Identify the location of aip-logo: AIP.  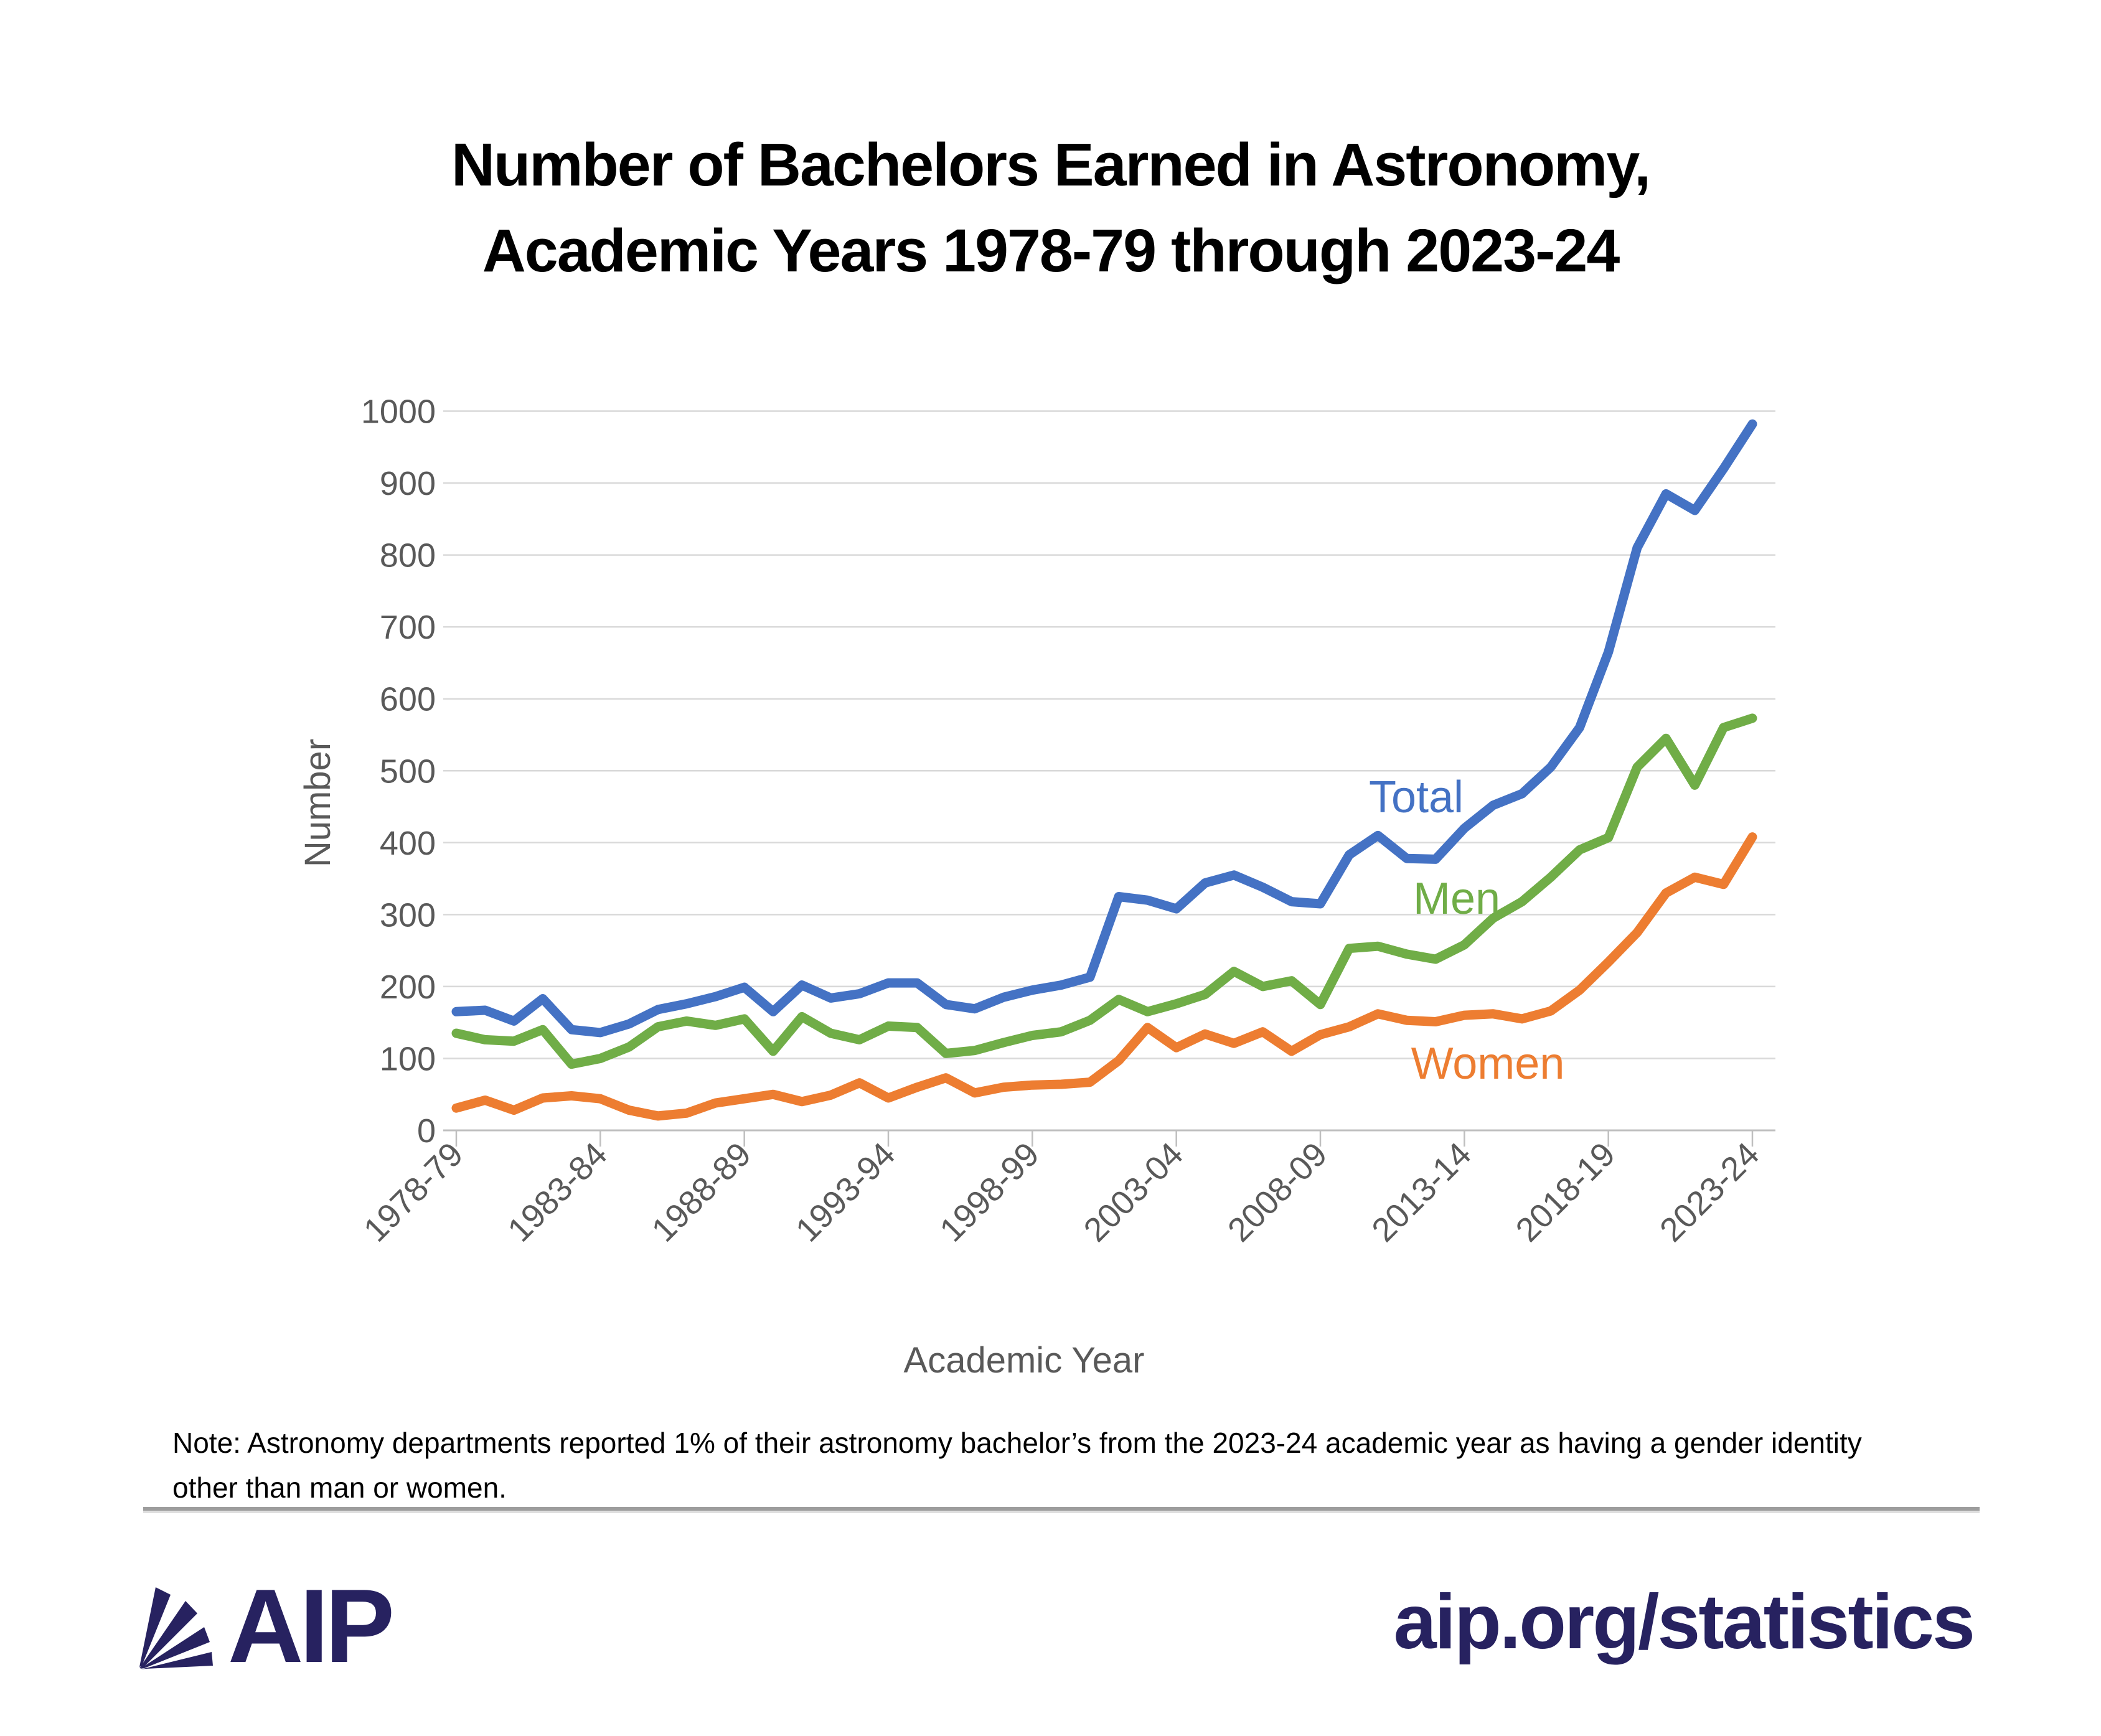
(266, 1625).